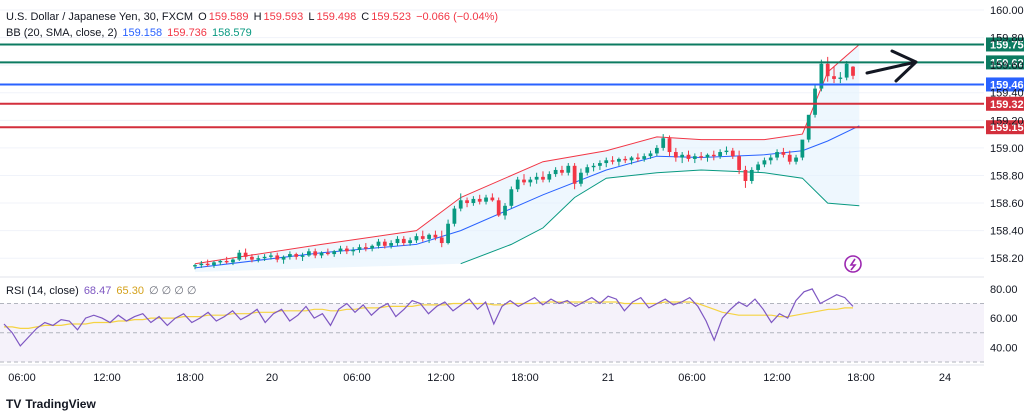 This screenshot has height=416, width=1024. What do you see at coordinates (365, 17) in the screenshot?
I see `close-label: C` at bounding box center [365, 17].